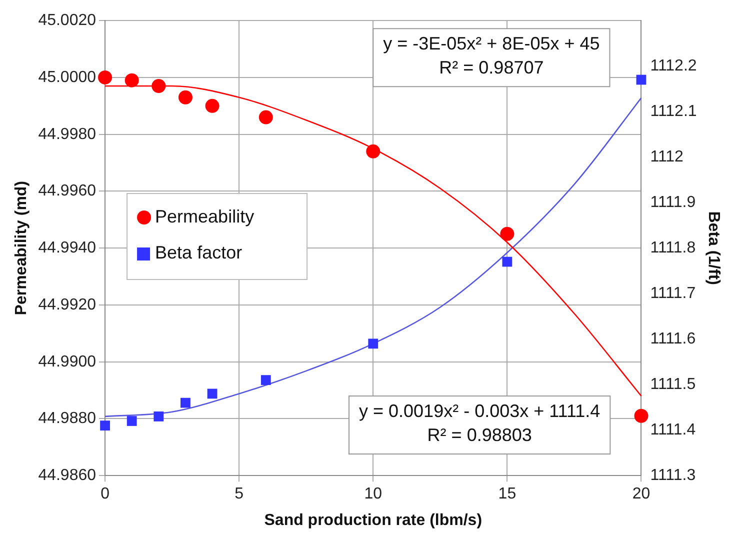 Image resolution: width=743 pixels, height=542 pixels. Describe the element at coordinates (673, 475) in the screenshot. I see `y2-tick-label: 1111.3` at that location.